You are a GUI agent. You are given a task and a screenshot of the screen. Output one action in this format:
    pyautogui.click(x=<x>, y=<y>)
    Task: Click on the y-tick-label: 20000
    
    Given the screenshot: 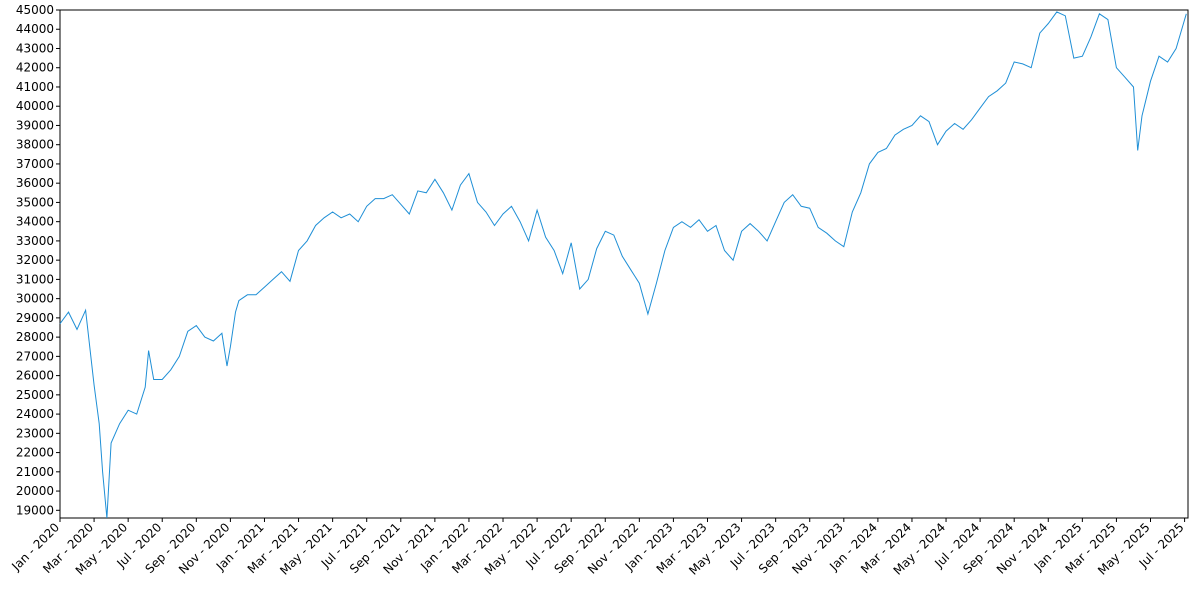 What is the action you would take?
    pyautogui.click(x=35, y=491)
    